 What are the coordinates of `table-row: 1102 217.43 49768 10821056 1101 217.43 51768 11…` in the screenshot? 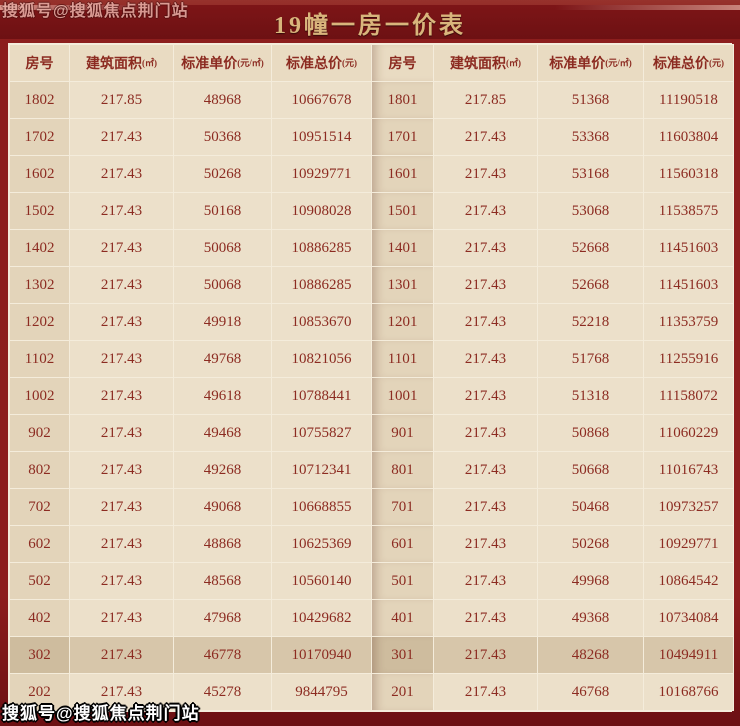 It's located at (371, 359).